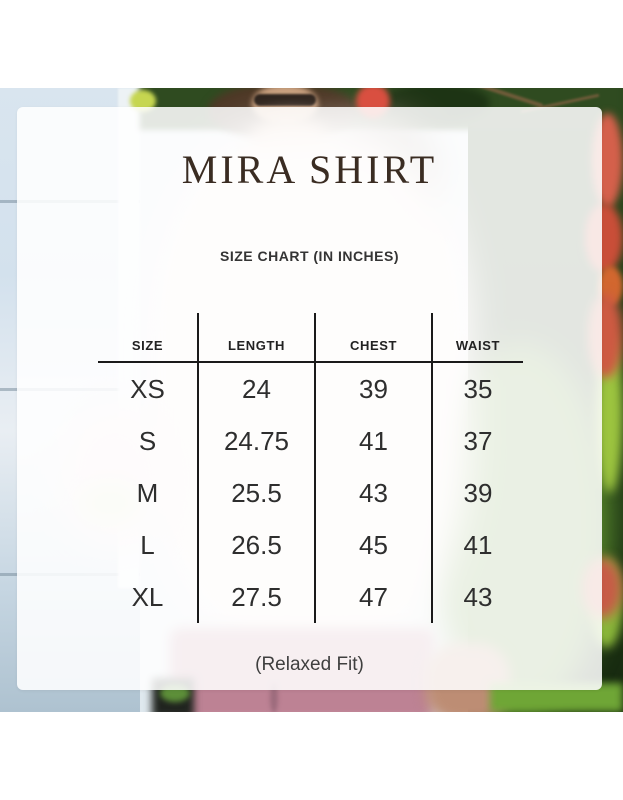  Describe the element at coordinates (255, 493) in the screenshot. I see `table-cell-length: 25.5` at that location.